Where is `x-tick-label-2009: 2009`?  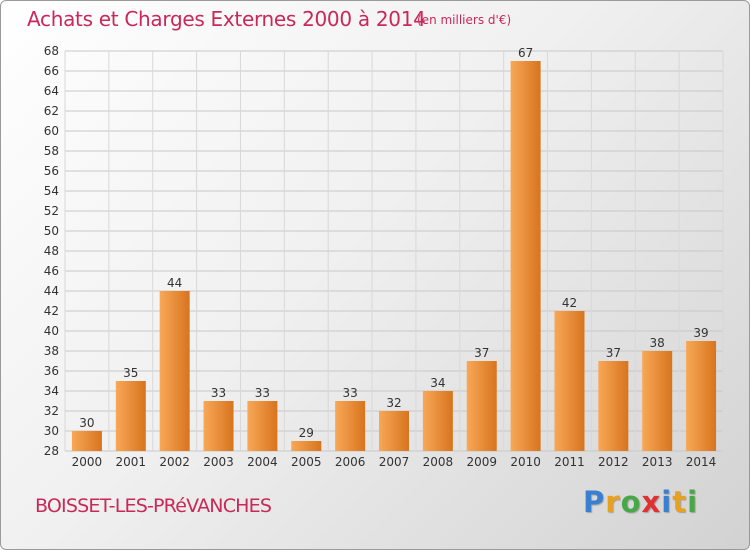
x-tick-label-2009: 2009 is located at coordinates (481, 462).